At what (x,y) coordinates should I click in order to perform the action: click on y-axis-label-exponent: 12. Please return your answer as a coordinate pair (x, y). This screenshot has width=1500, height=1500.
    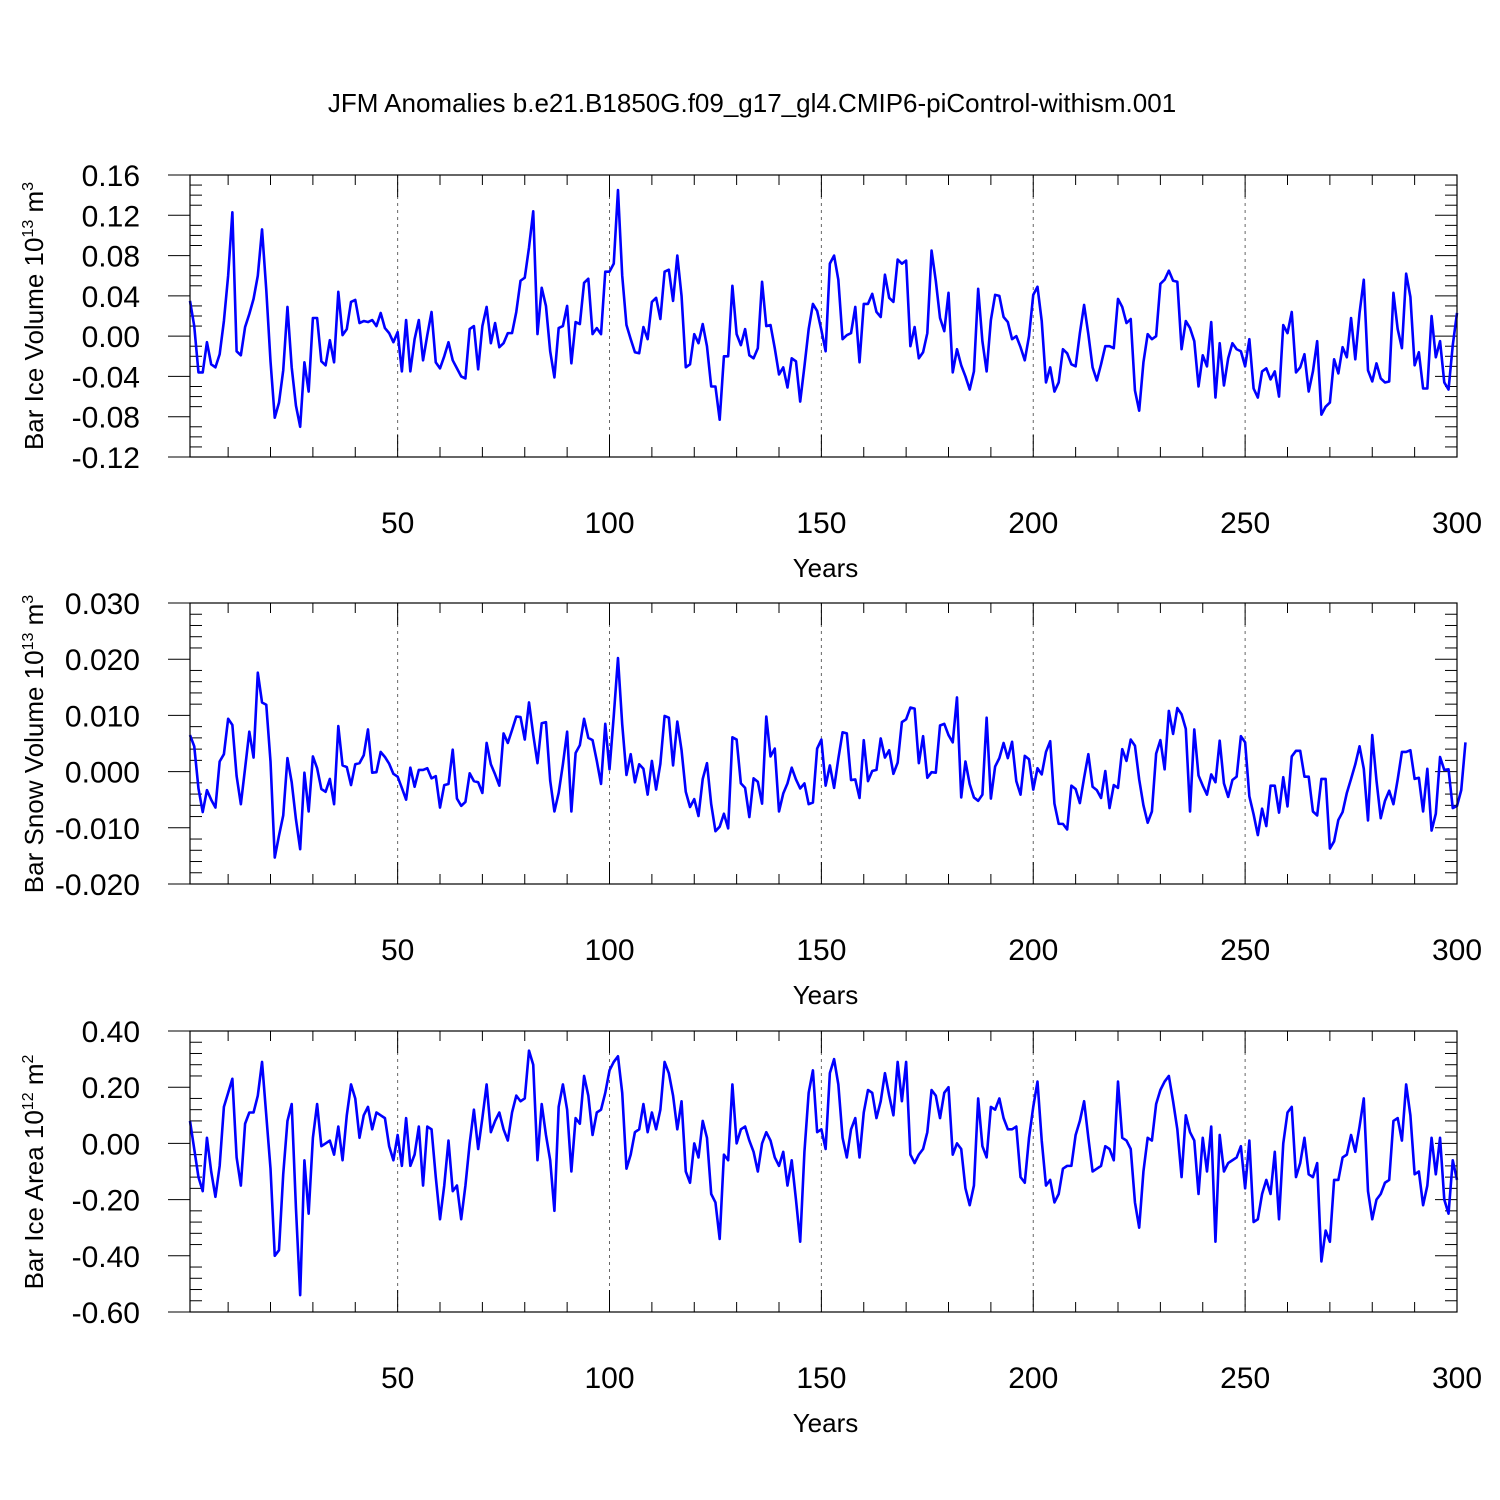
    Looking at the image, I should click on (28, 1101).